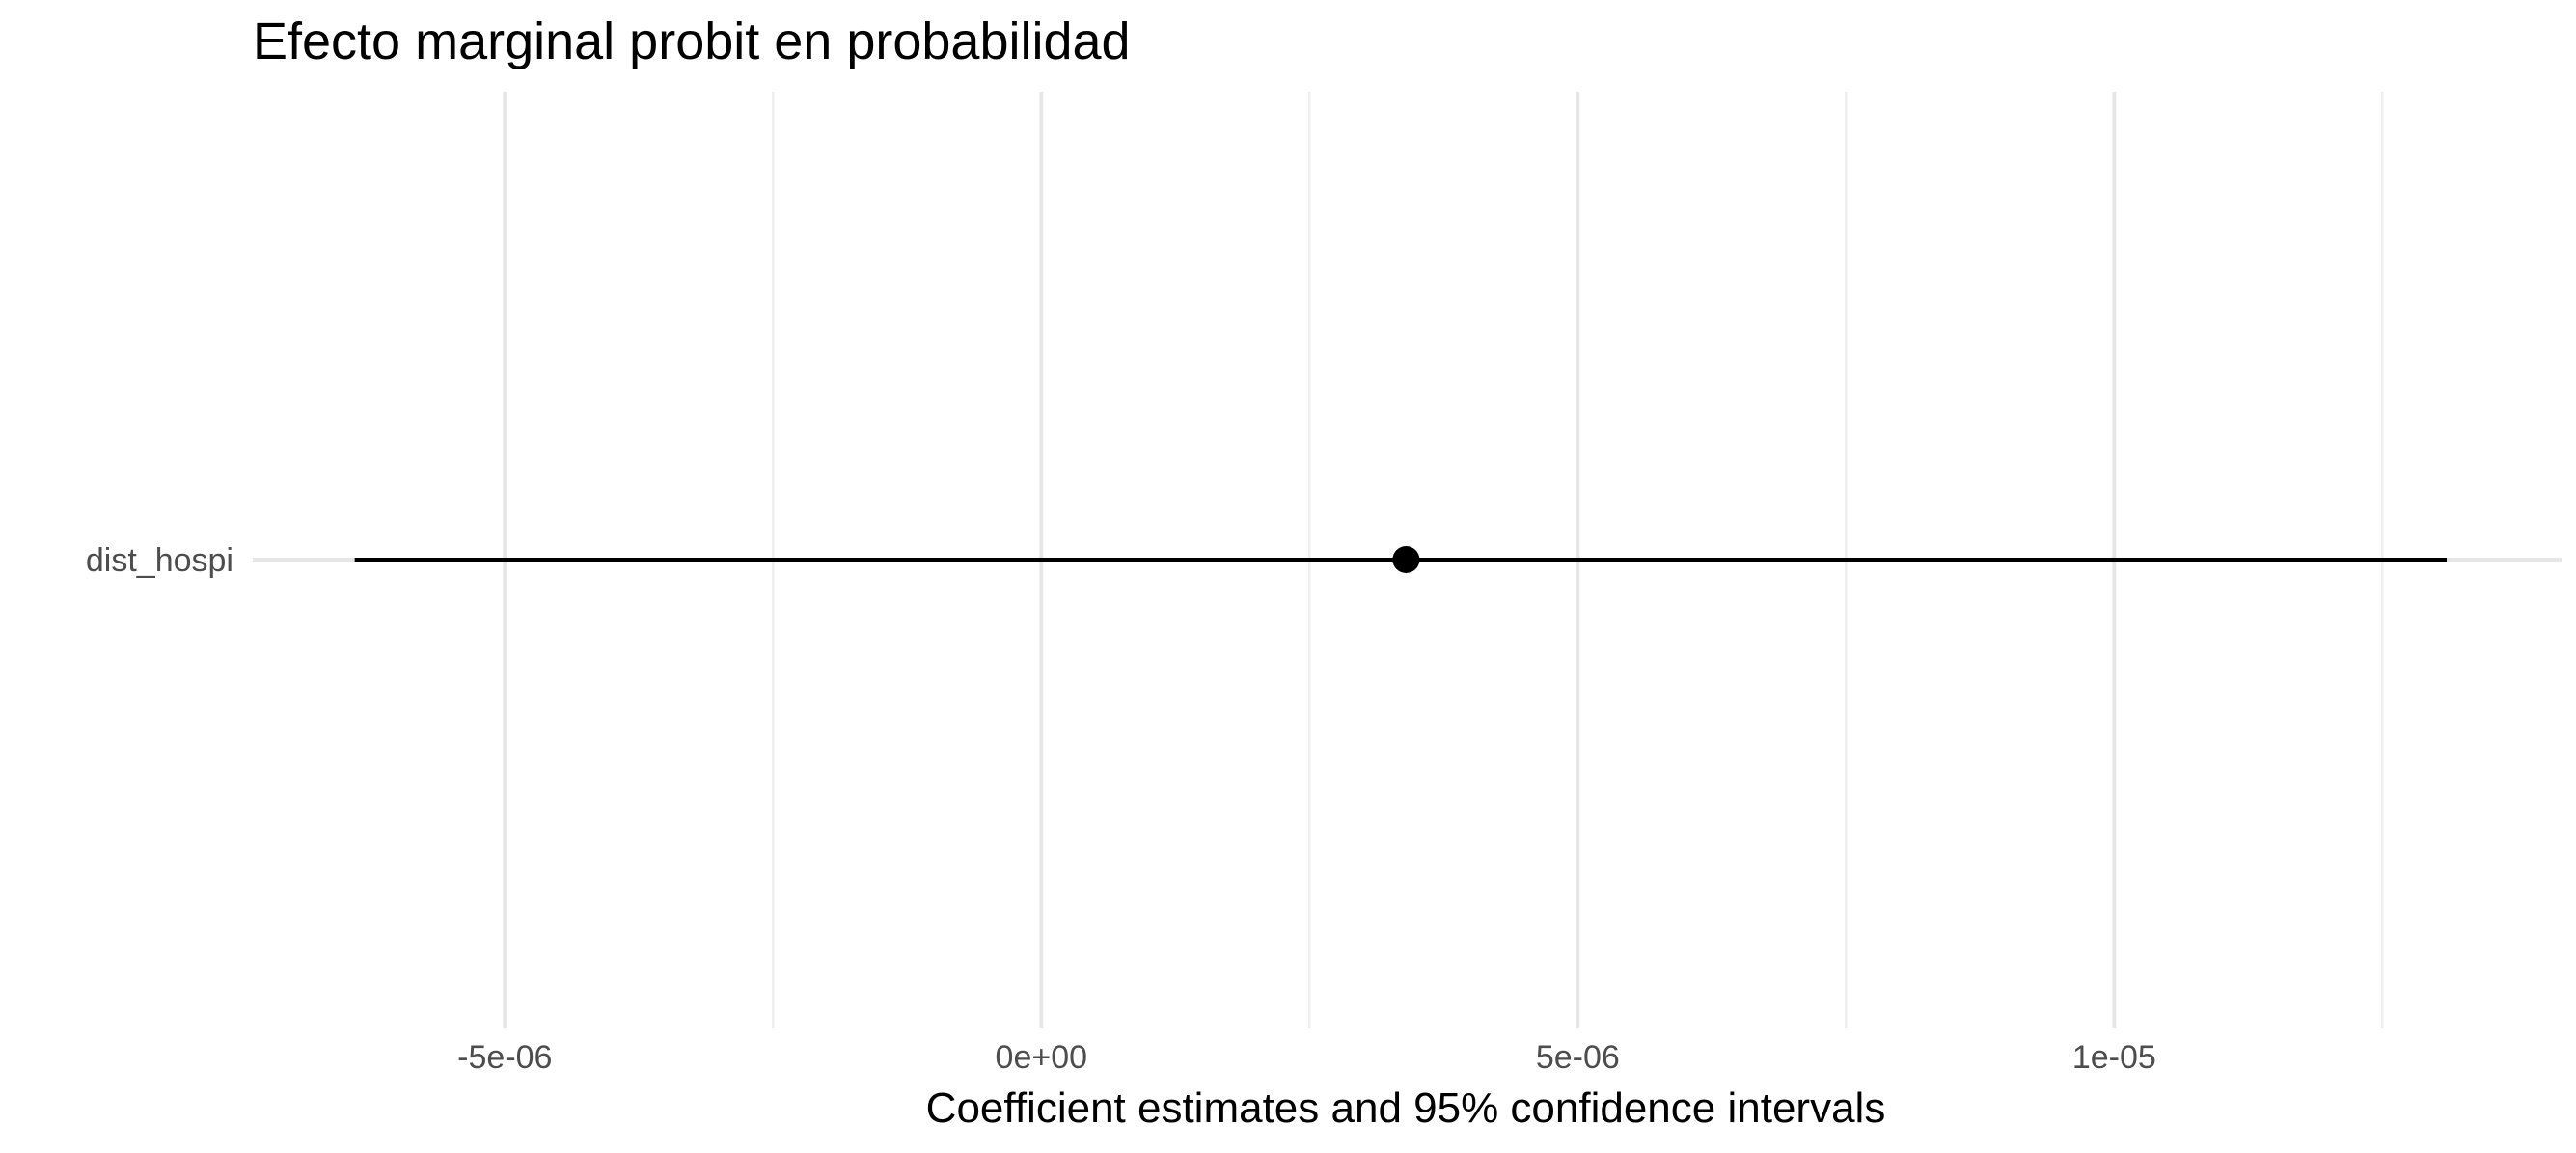  I want to click on x-tick-label-3: 1e-05, so click(2114, 1057).